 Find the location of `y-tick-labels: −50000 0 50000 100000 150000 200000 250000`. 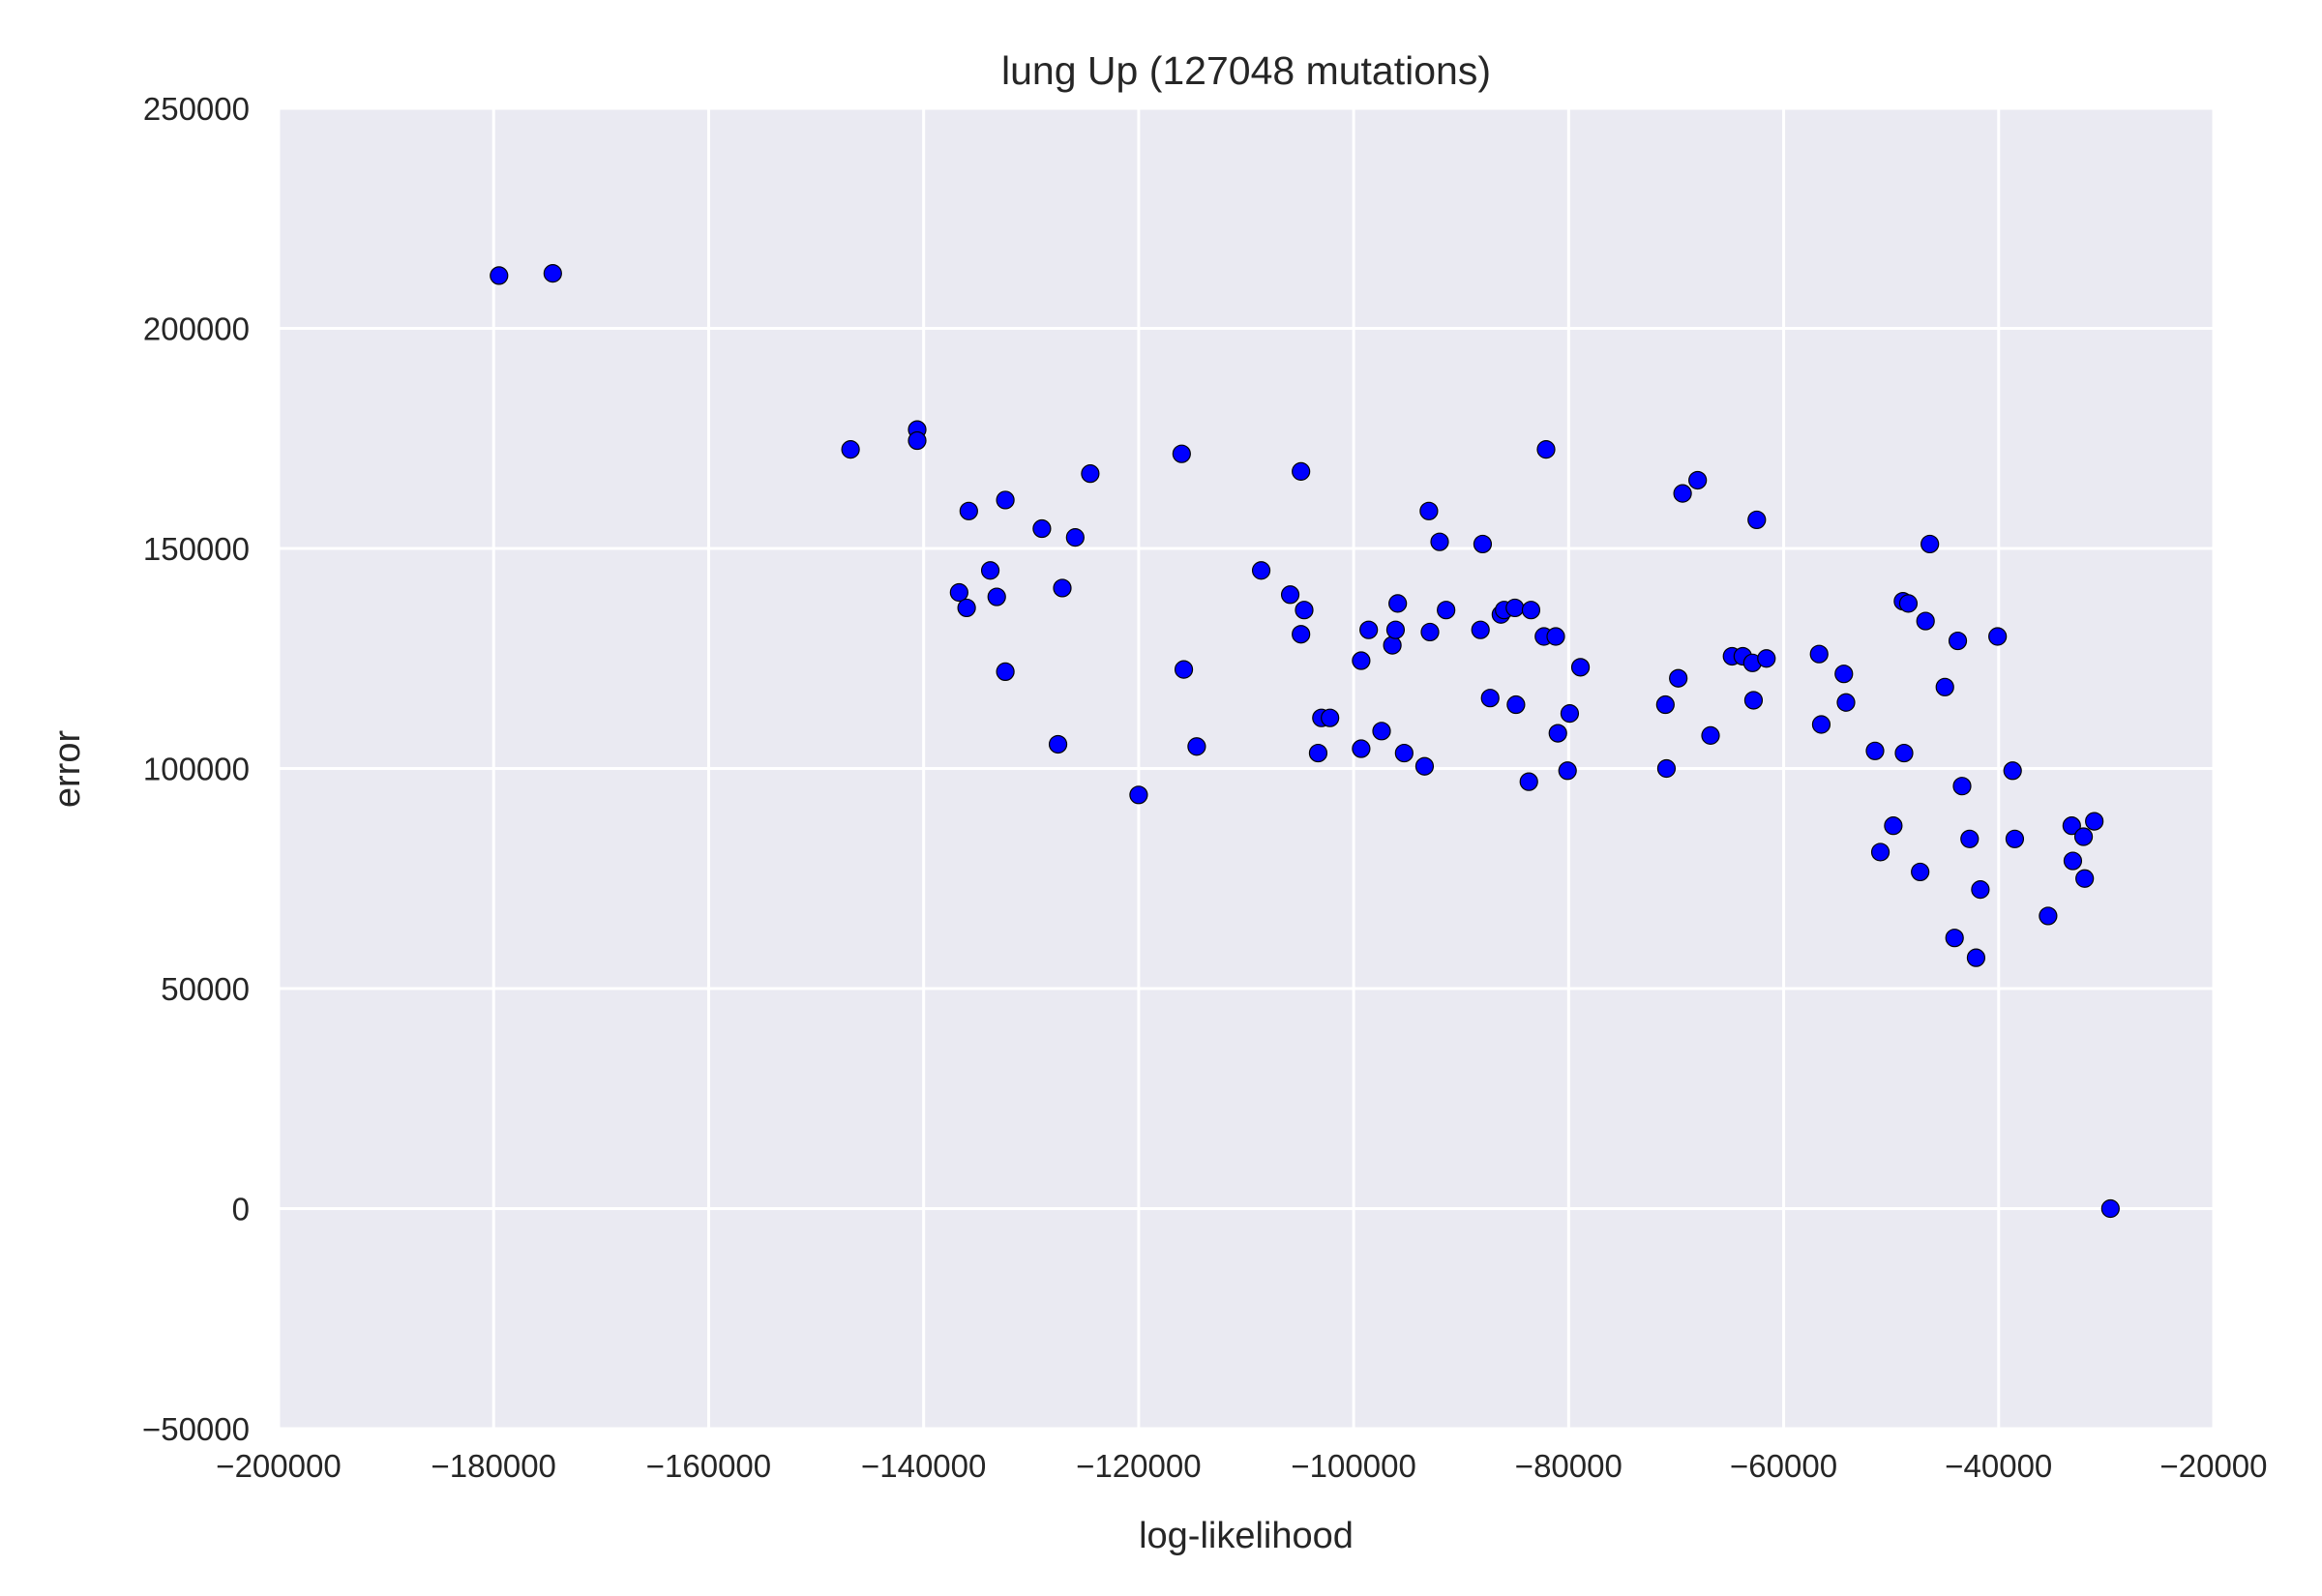

y-tick-labels: −50000 0 50000 100000 150000 200000 250000 is located at coordinates (196, 769).